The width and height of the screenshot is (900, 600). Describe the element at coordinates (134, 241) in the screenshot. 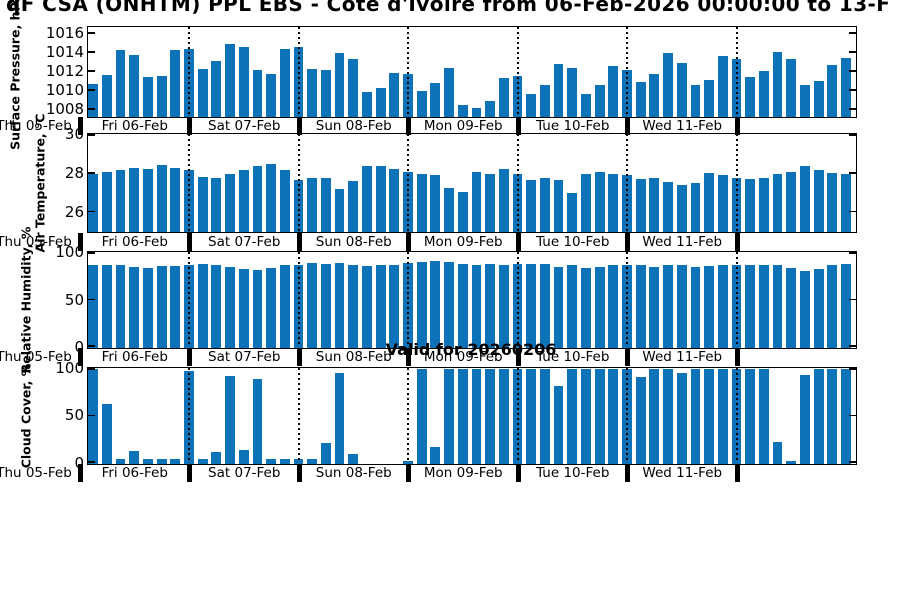

I see `day-label: Fri 06-Feb` at that location.